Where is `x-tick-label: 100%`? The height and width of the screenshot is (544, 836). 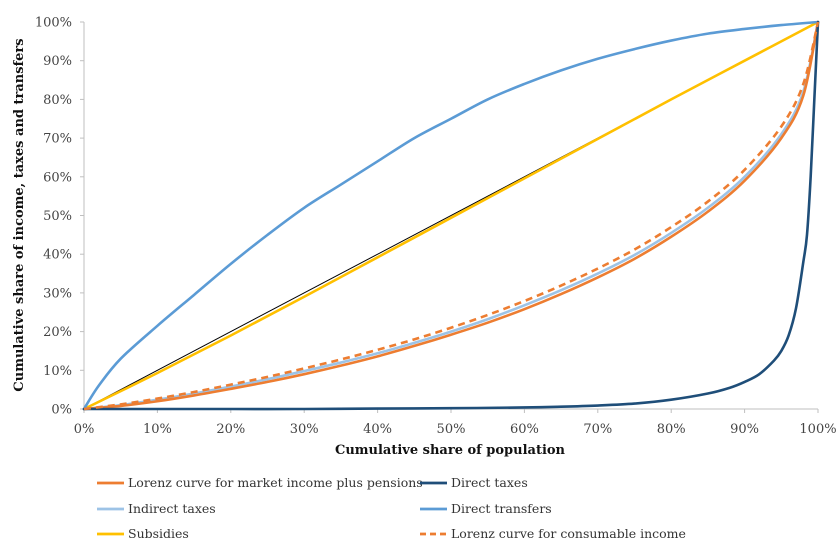 x-tick-label: 100% is located at coordinates (817, 429).